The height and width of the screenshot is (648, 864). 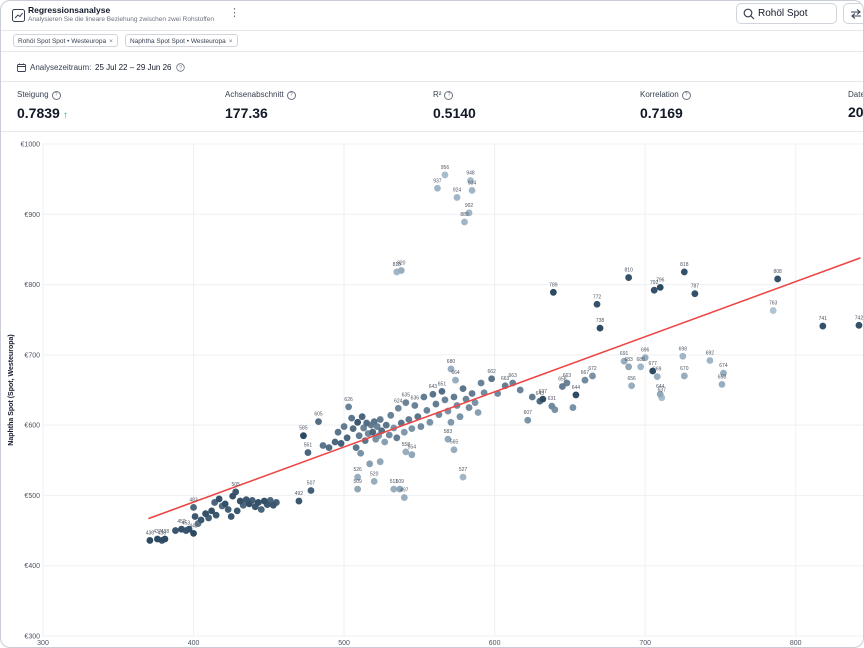 I want to click on data-label: 483, so click(x=193, y=500).